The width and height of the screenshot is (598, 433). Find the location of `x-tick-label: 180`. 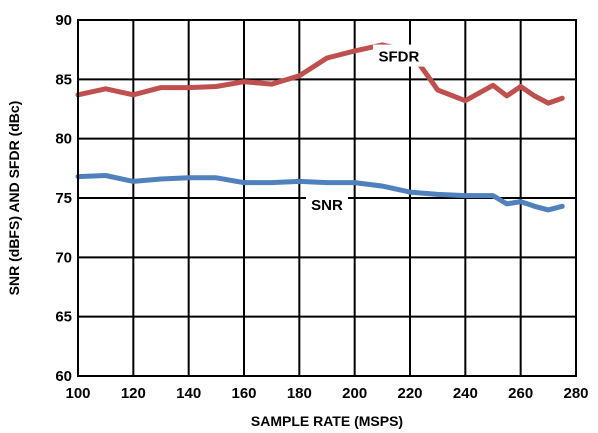

x-tick-label: 180 is located at coordinates (299, 393).